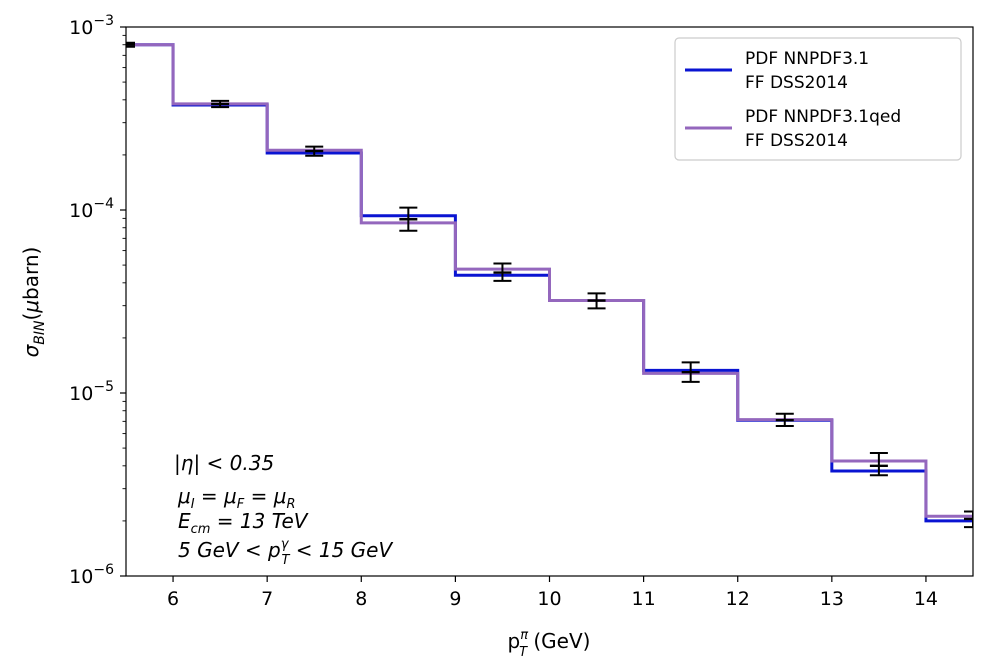 The width and height of the screenshot is (986, 664). Describe the element at coordinates (738, 599) in the screenshot. I see `x-tick-label: 12` at that location.